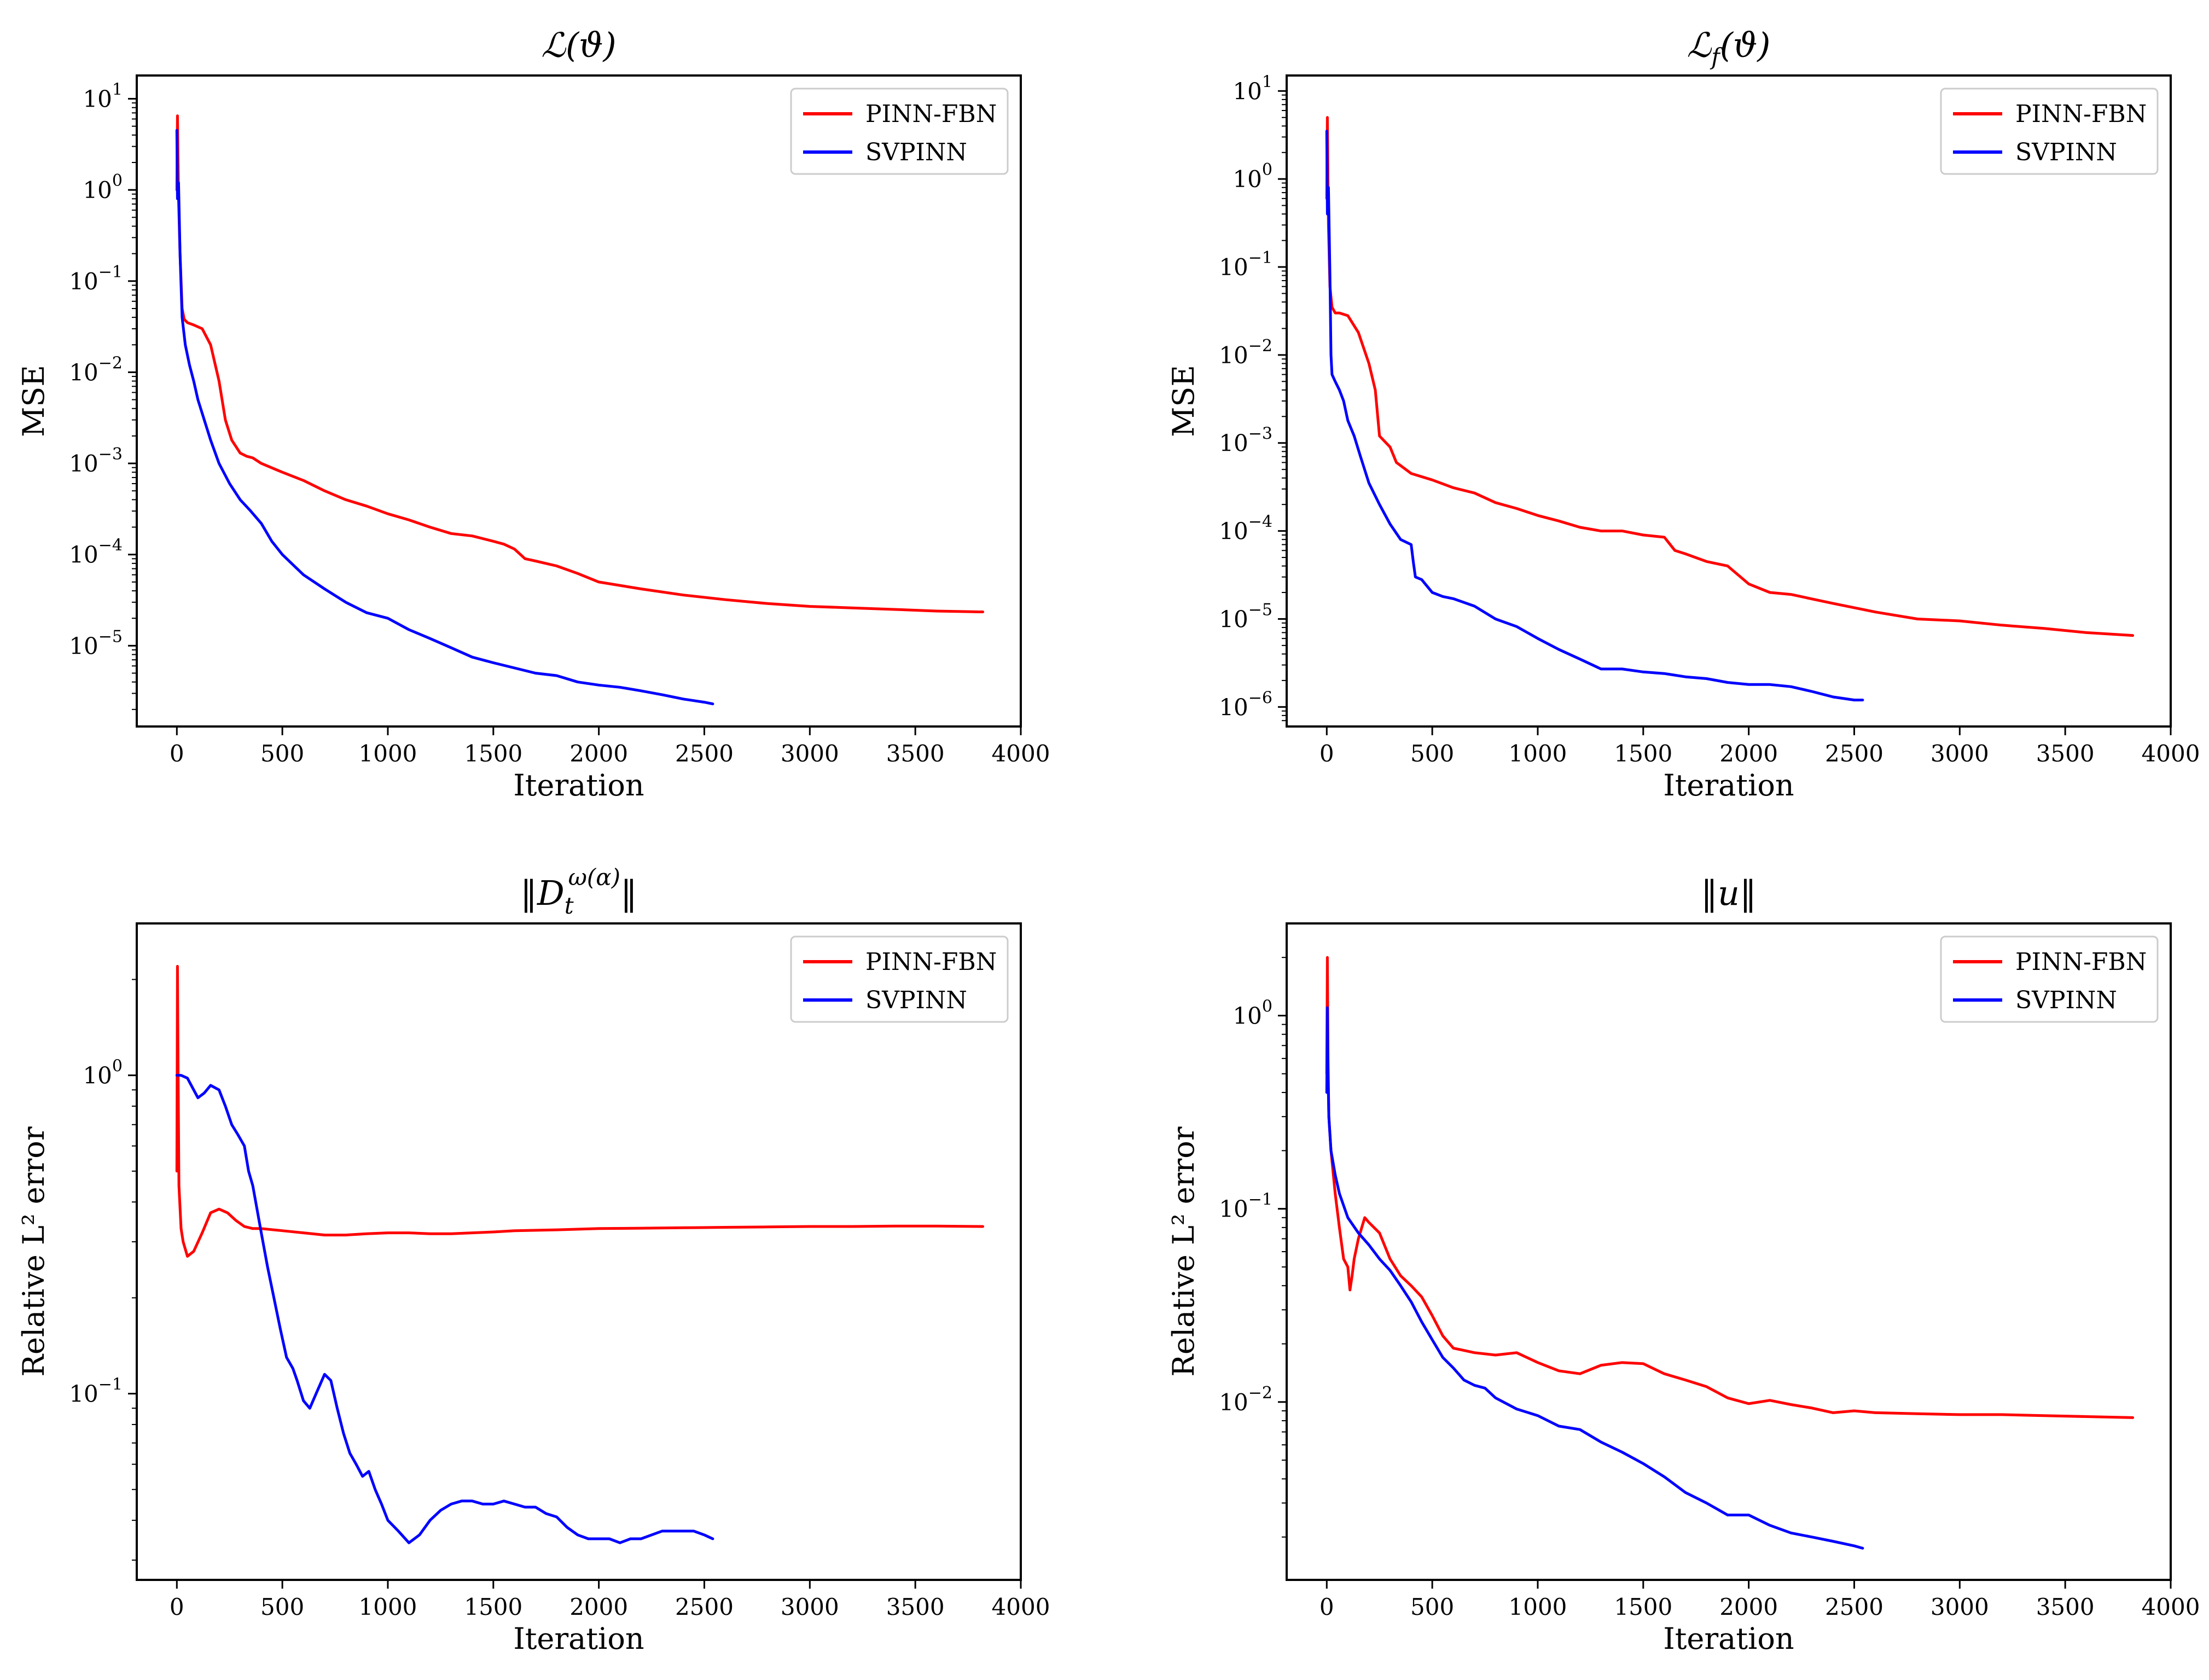 The height and width of the screenshot is (1680, 2209). What do you see at coordinates (1729, 893) in the screenshot?
I see `panel-title: ‖u‖` at bounding box center [1729, 893].